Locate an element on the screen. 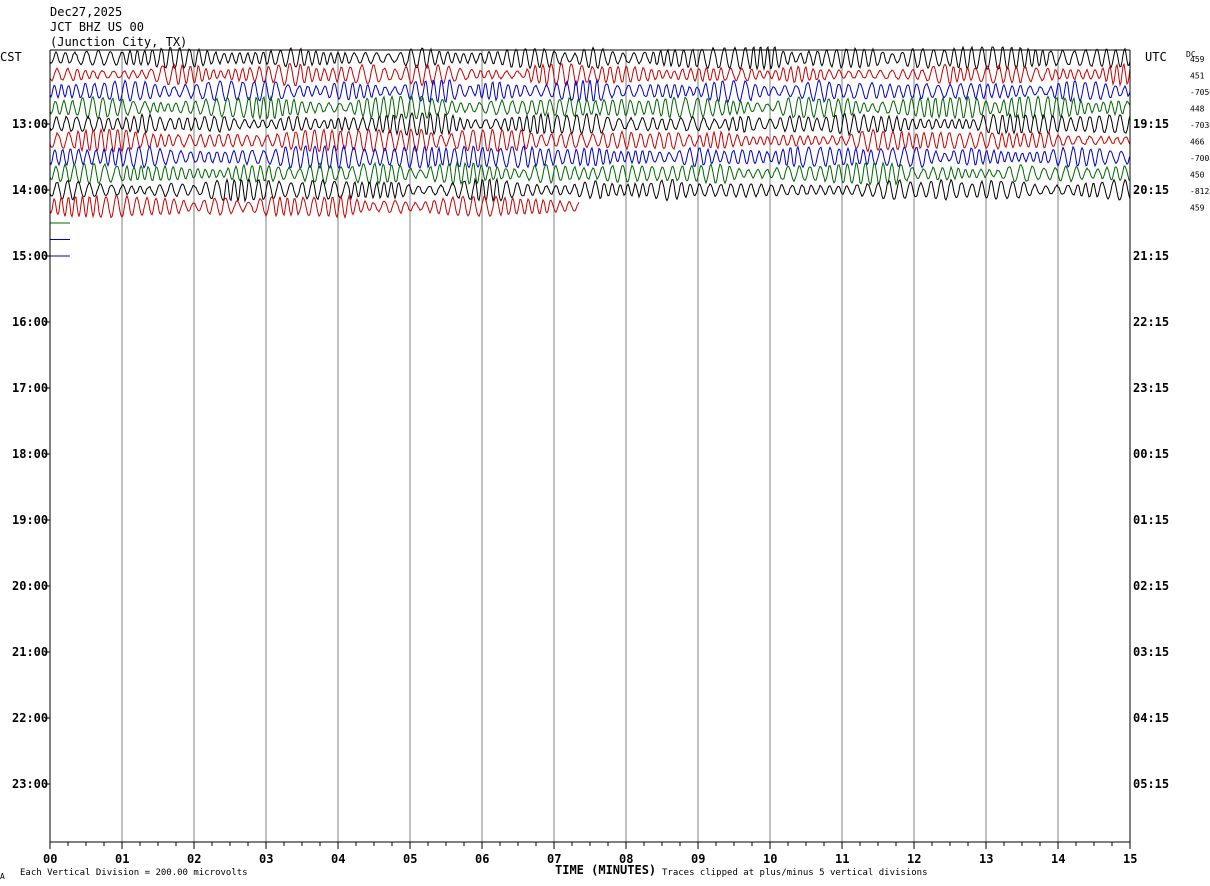  left-hour-label: 14:00 is located at coordinates (30, 190).